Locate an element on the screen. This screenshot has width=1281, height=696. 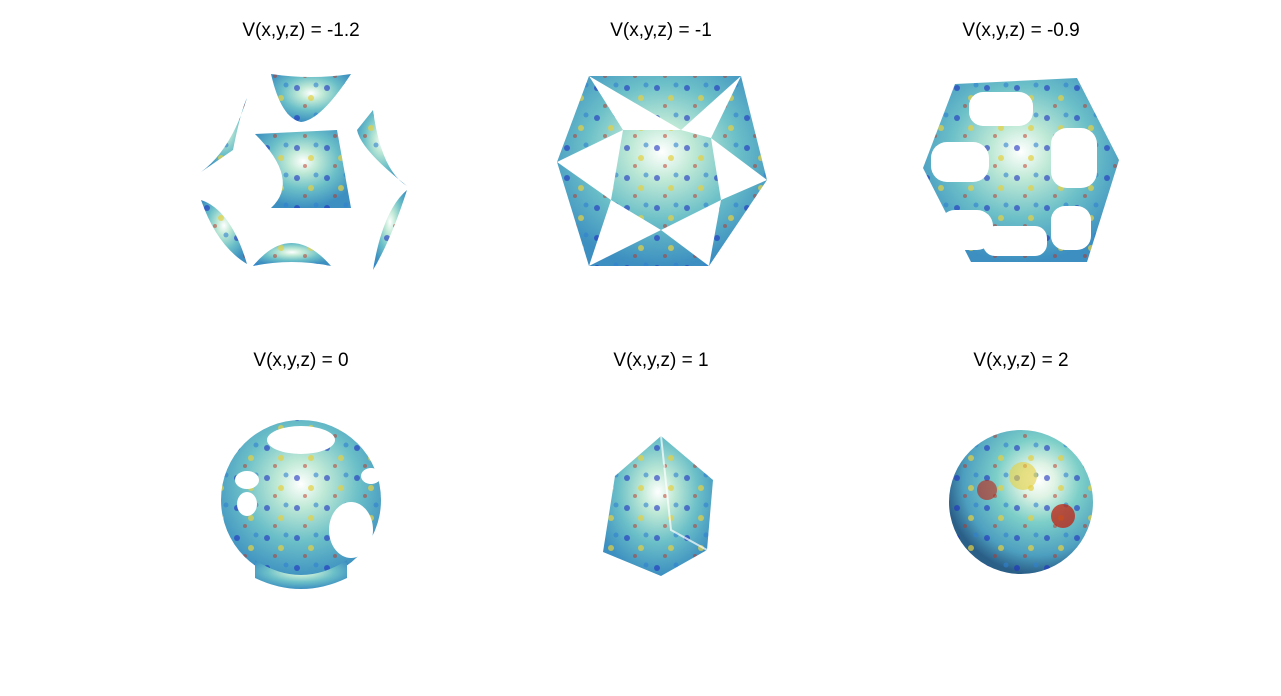
panel-title: V(x,y,z) = 0 is located at coordinates (301, 360).